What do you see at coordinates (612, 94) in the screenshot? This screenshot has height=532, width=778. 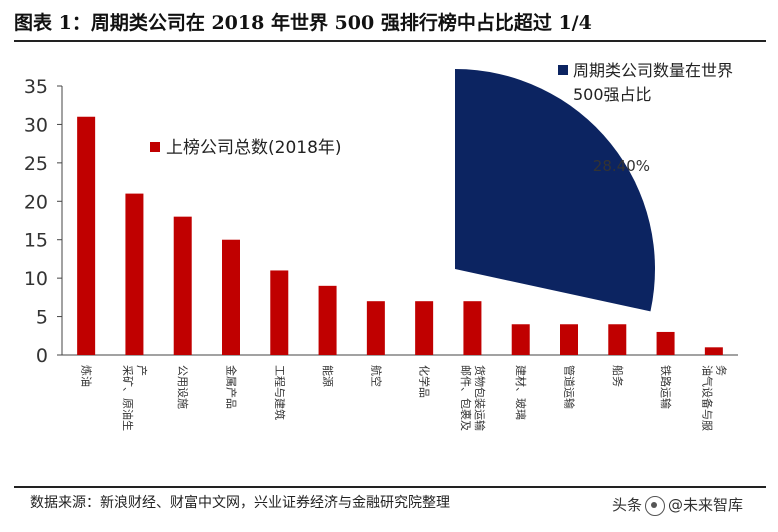 I see `pie-legend-label: 500强占比` at bounding box center [612, 94].